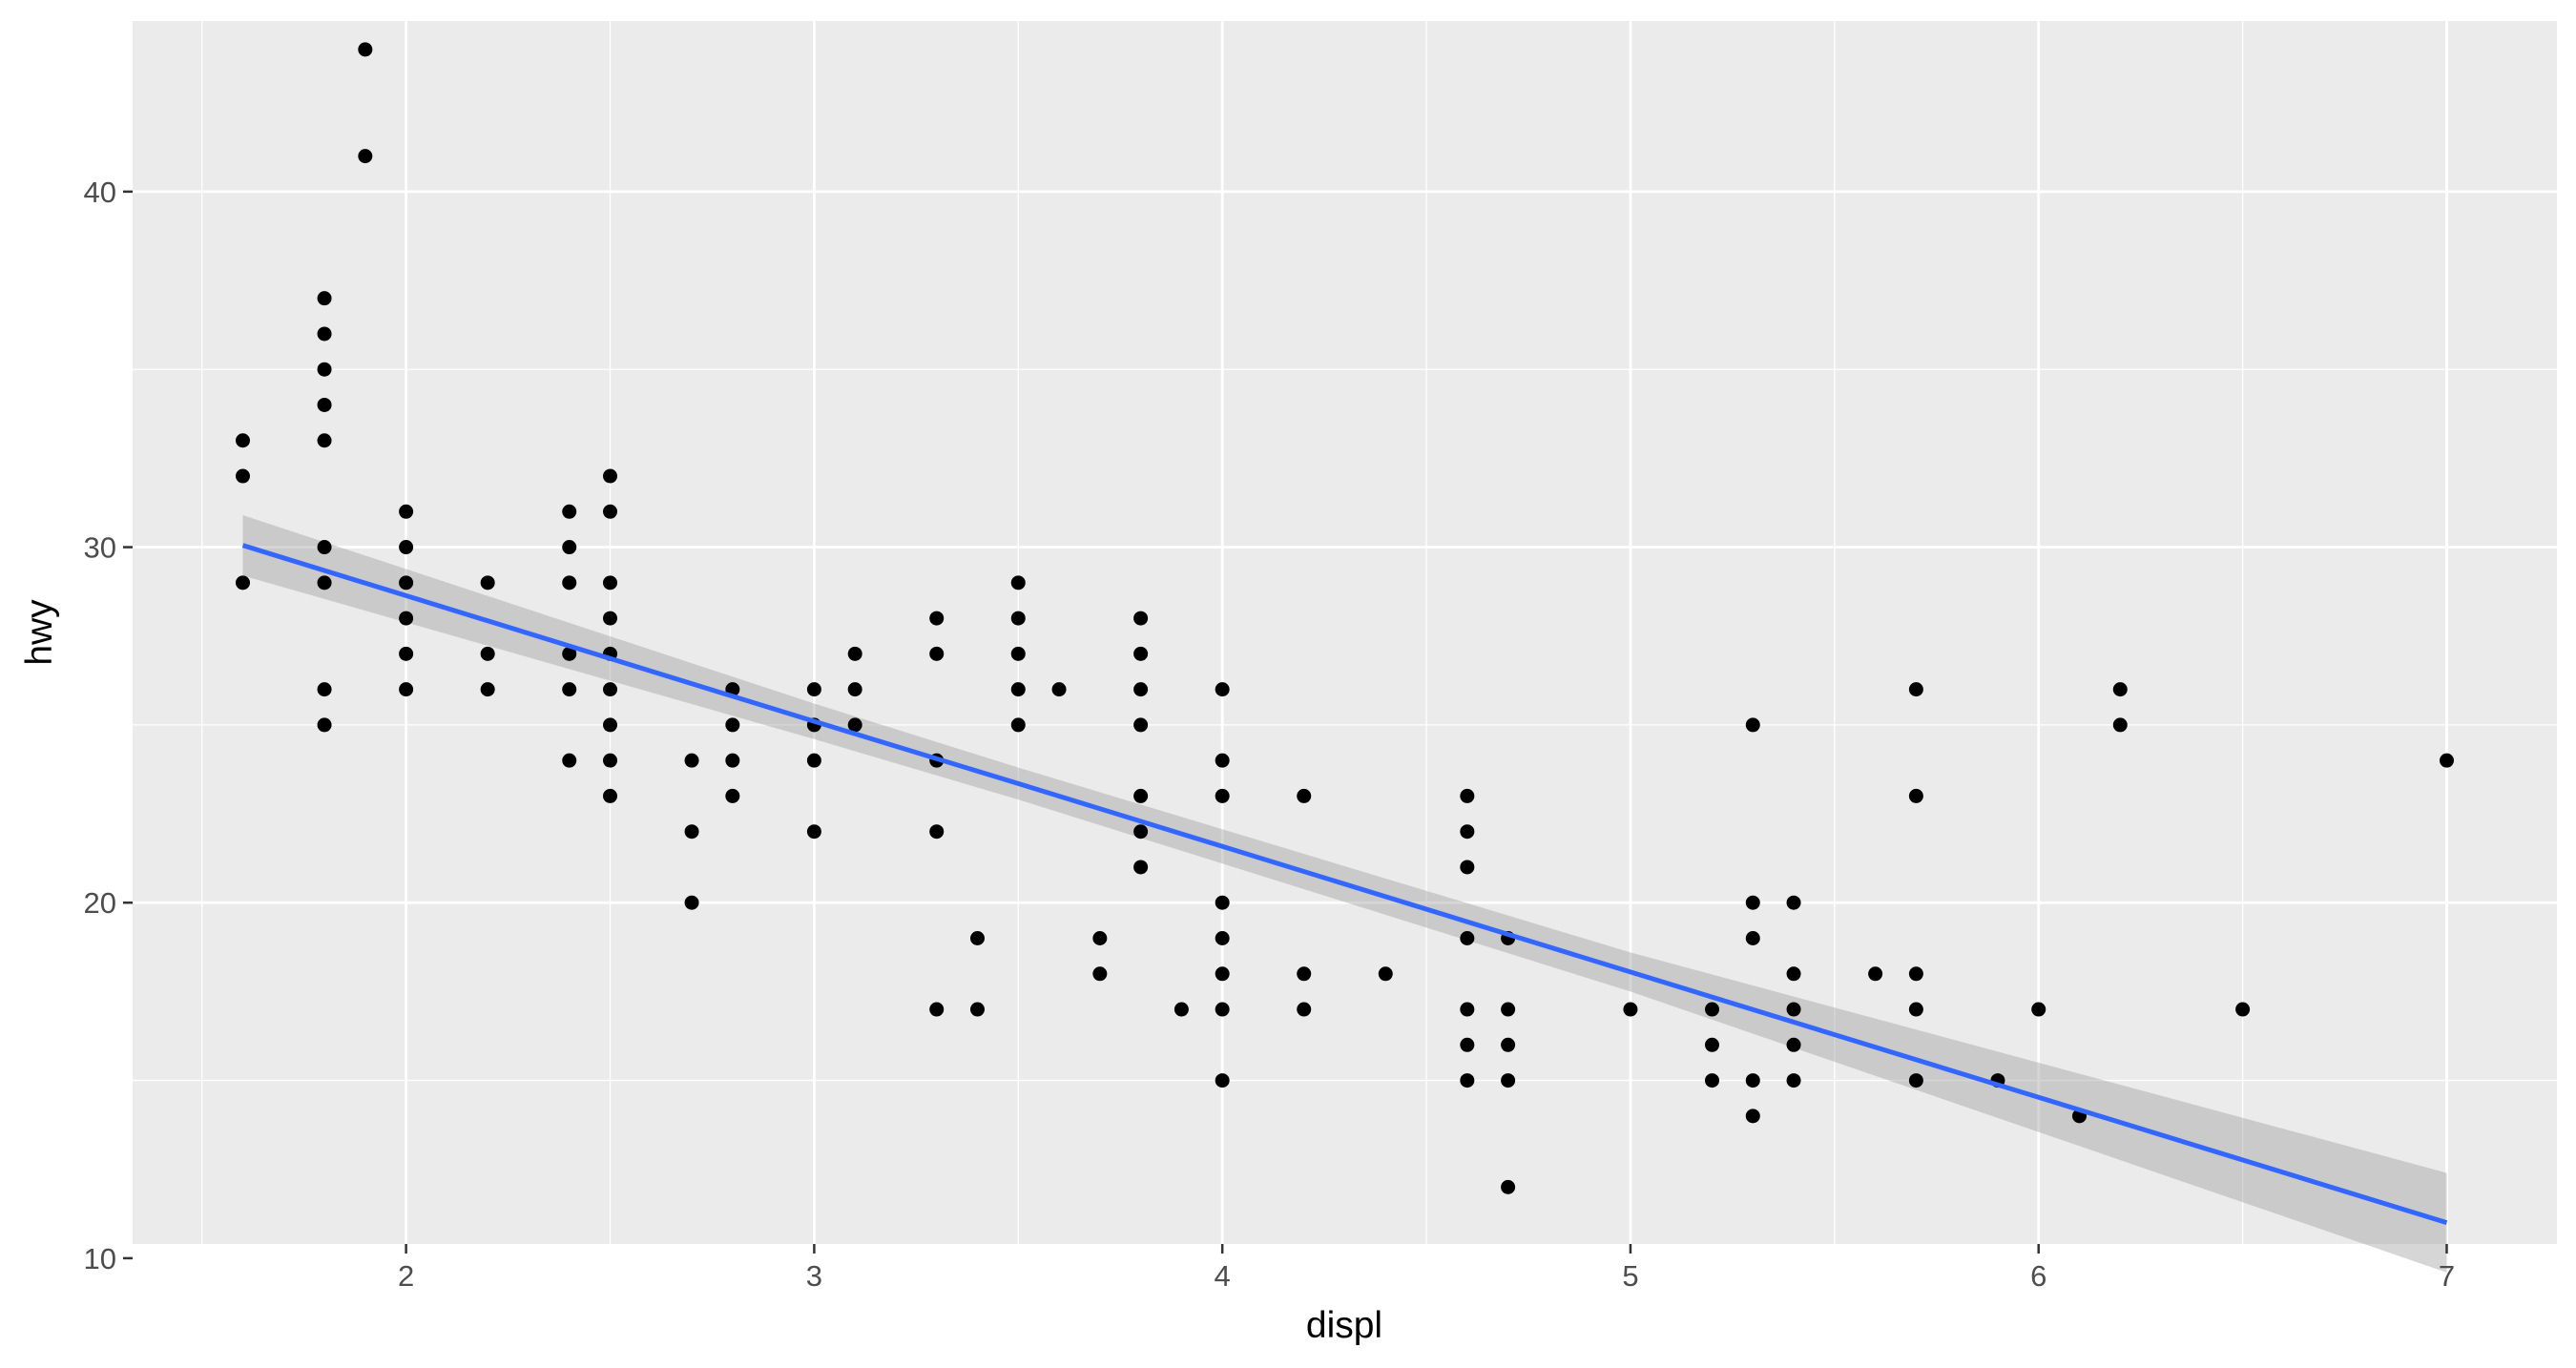 The image size is (2576, 1368). Describe the element at coordinates (1344, 1326) in the screenshot. I see `x-axis-title: displ` at that location.